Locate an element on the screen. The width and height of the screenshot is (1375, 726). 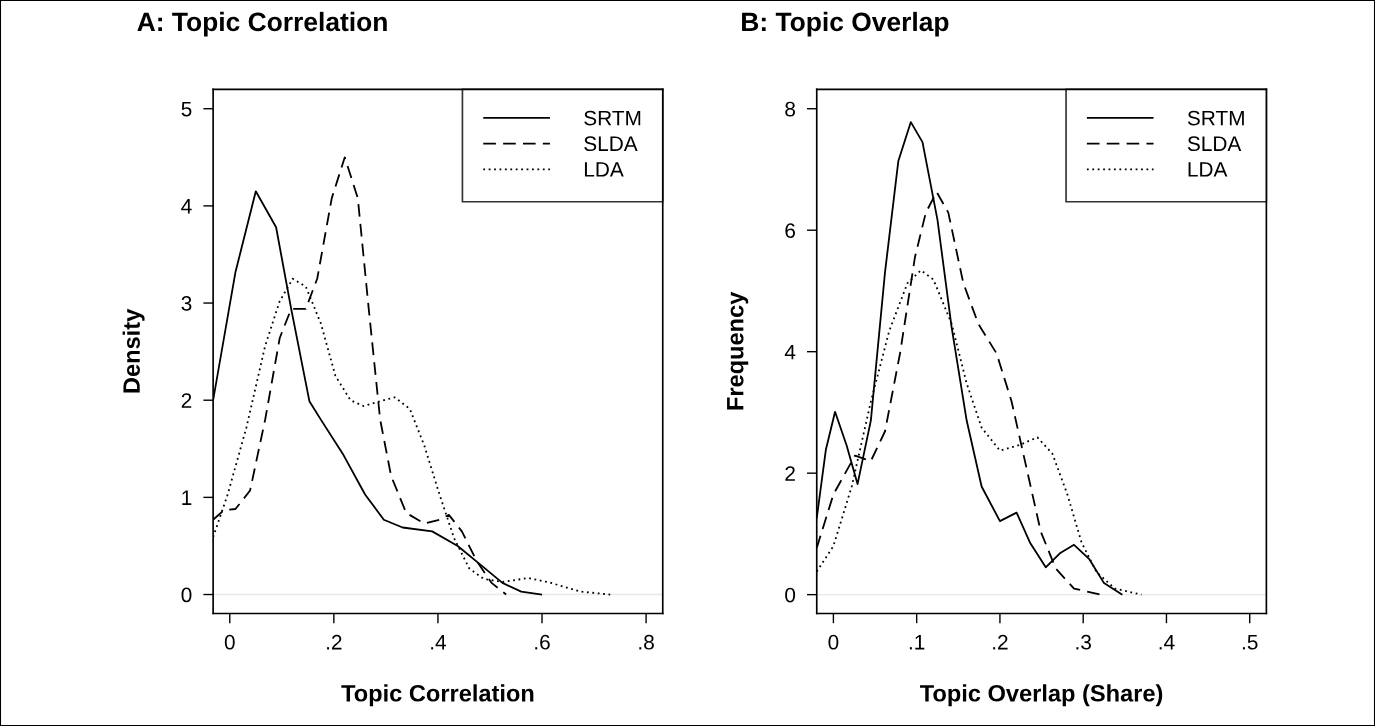
x-tick-label: .6 is located at coordinates (542, 642).